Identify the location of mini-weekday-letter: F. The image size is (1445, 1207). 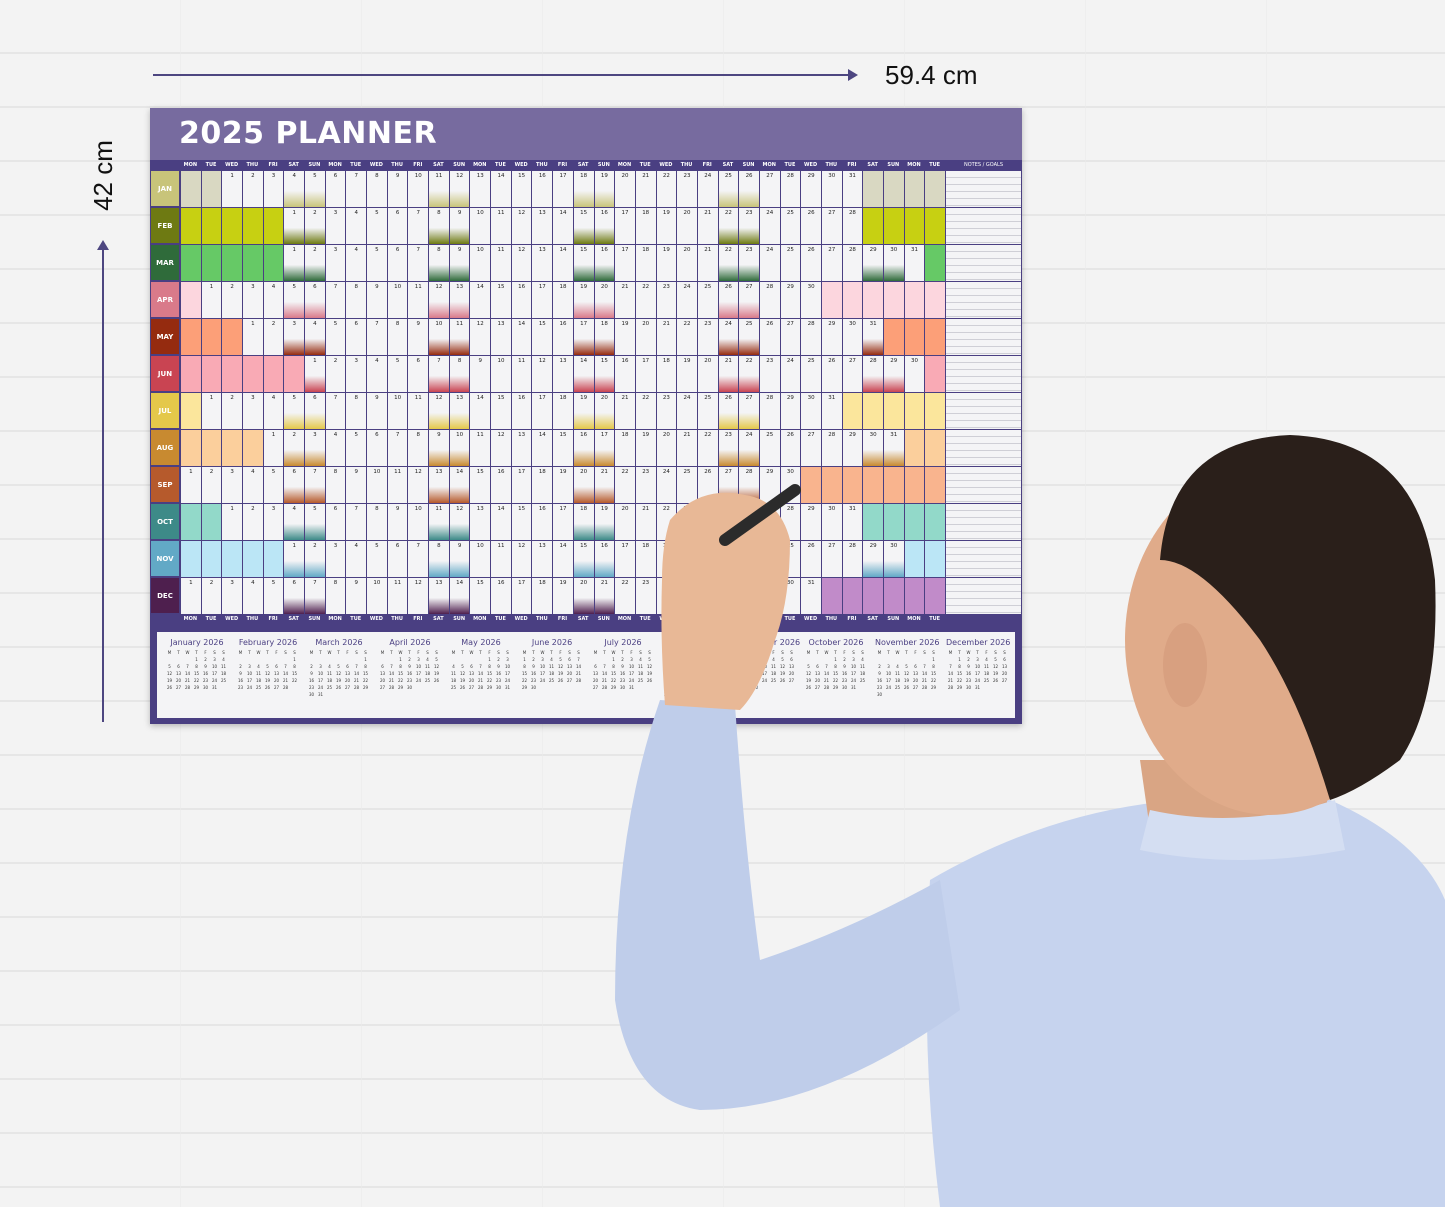
(773, 652).